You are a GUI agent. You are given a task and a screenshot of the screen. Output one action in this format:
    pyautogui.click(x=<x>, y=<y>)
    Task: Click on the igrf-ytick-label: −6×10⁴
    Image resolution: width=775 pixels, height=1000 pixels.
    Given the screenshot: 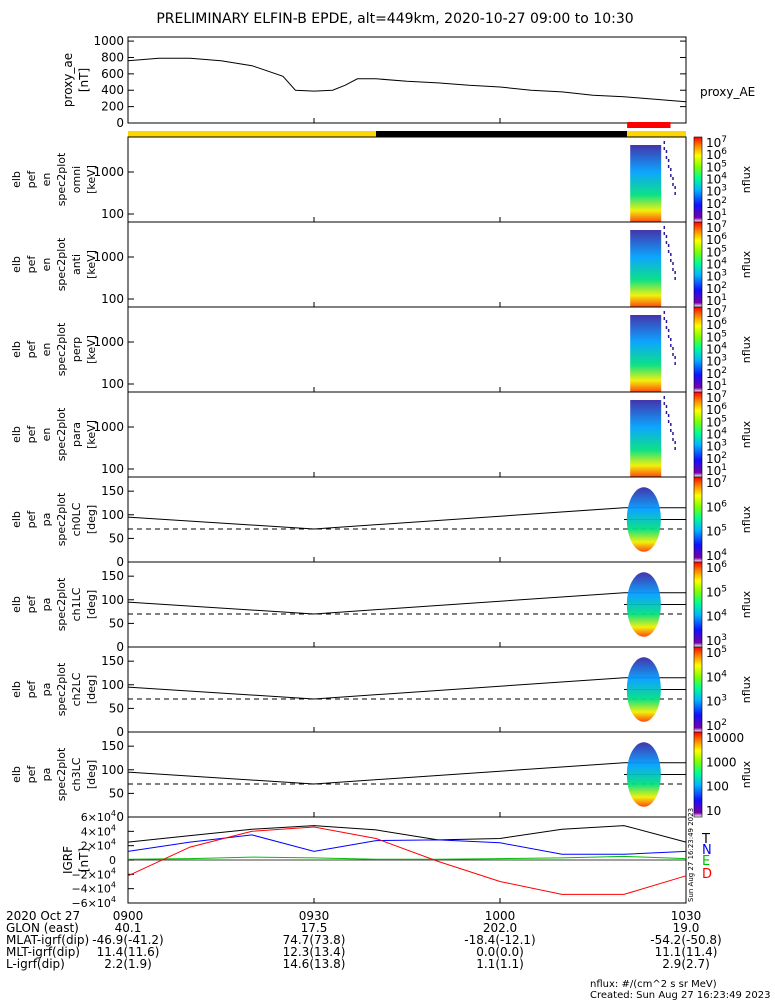 What is the action you would take?
    pyautogui.click(x=93, y=902)
    